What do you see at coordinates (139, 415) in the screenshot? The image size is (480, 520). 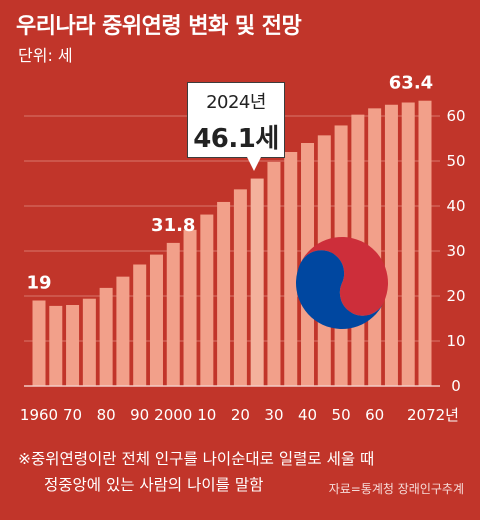 I see `x-tick-label: 90` at bounding box center [139, 415].